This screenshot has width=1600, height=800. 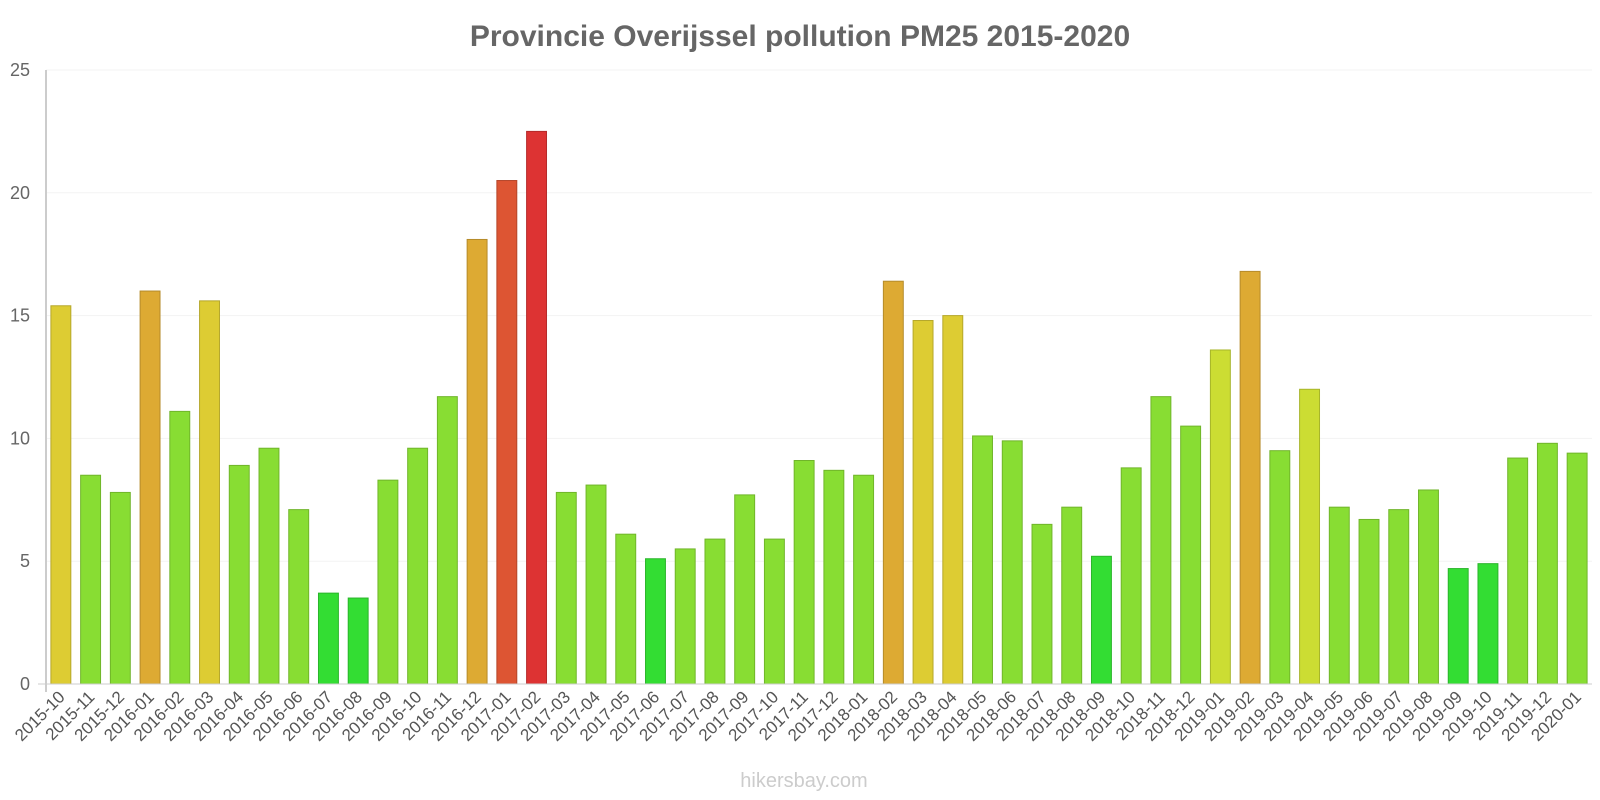 What do you see at coordinates (20, 377) in the screenshot?
I see `y-axis-ticks: 0 5 10 15 20 25` at bounding box center [20, 377].